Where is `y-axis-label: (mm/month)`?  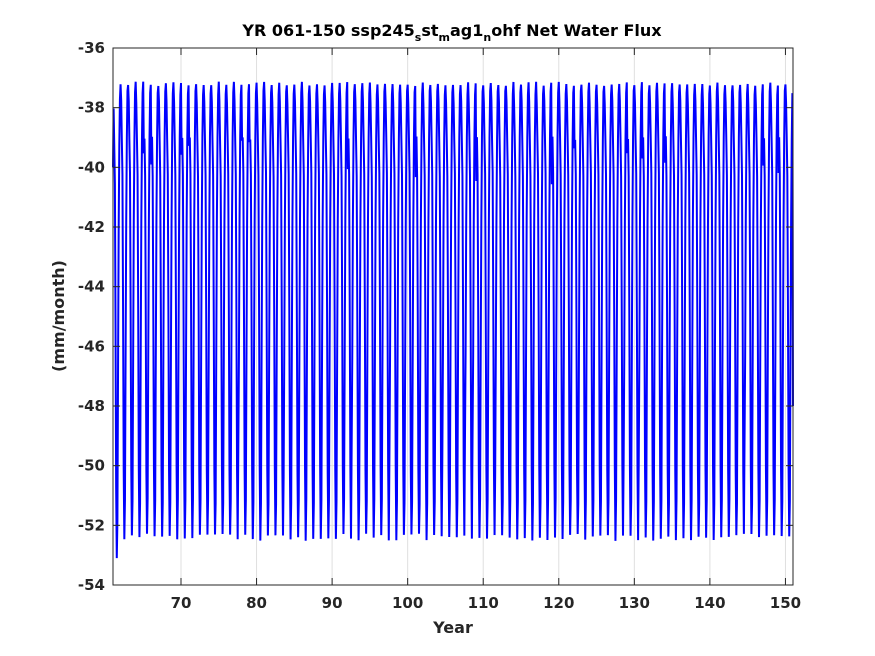 y-axis-label: (mm/month) is located at coordinates (58, 316).